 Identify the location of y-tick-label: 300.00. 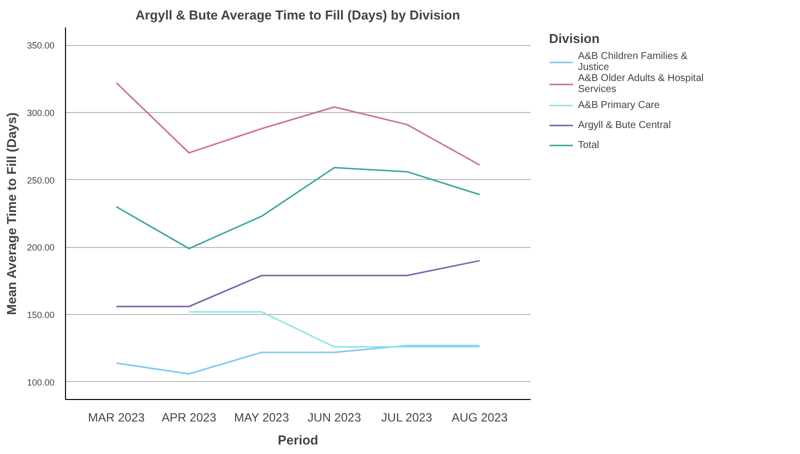
(40, 113).